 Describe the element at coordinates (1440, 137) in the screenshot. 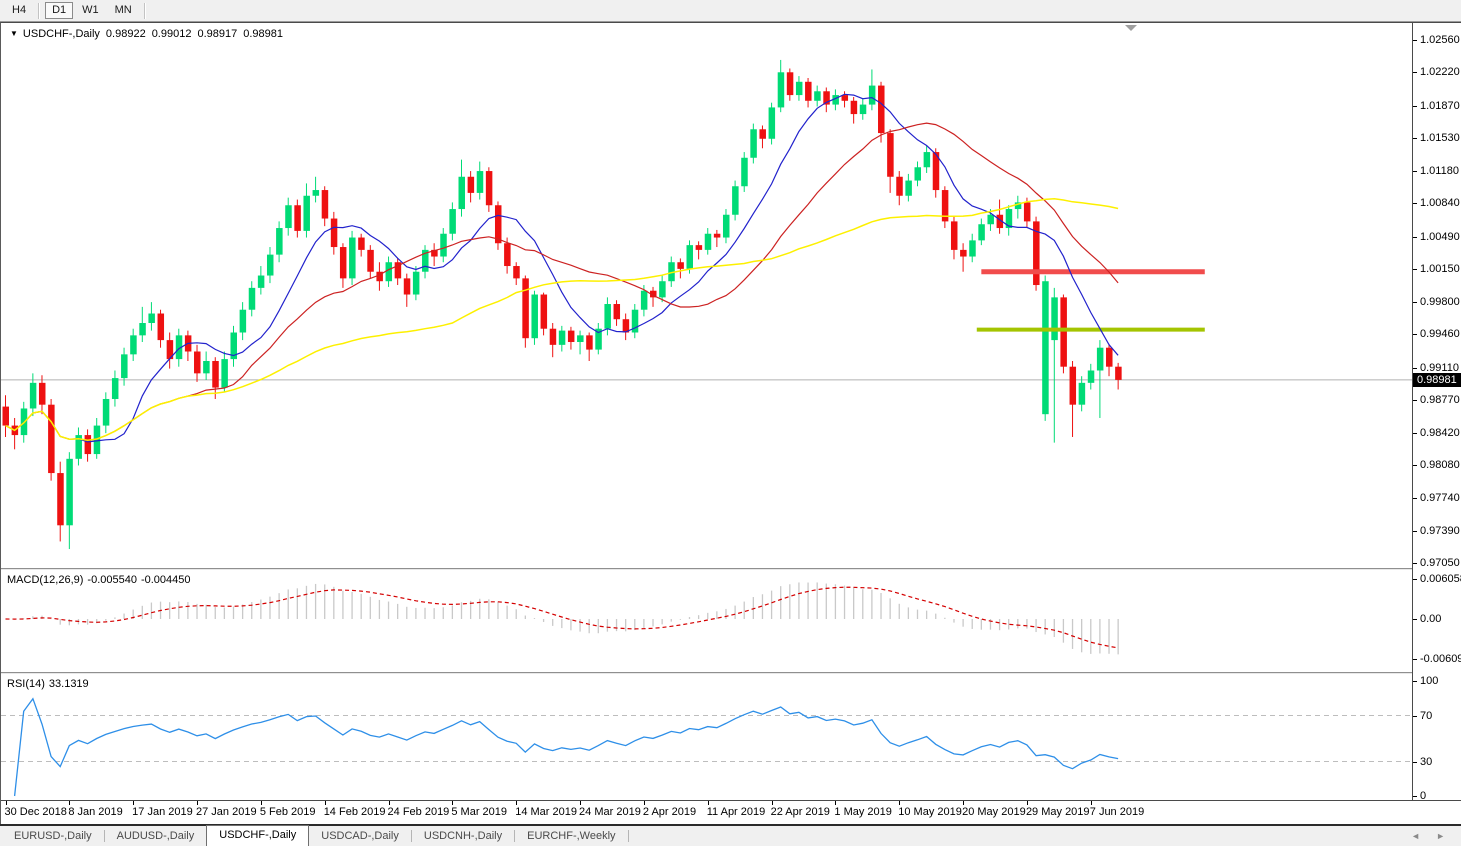

I see `price-axis-label: 1.01530` at that location.